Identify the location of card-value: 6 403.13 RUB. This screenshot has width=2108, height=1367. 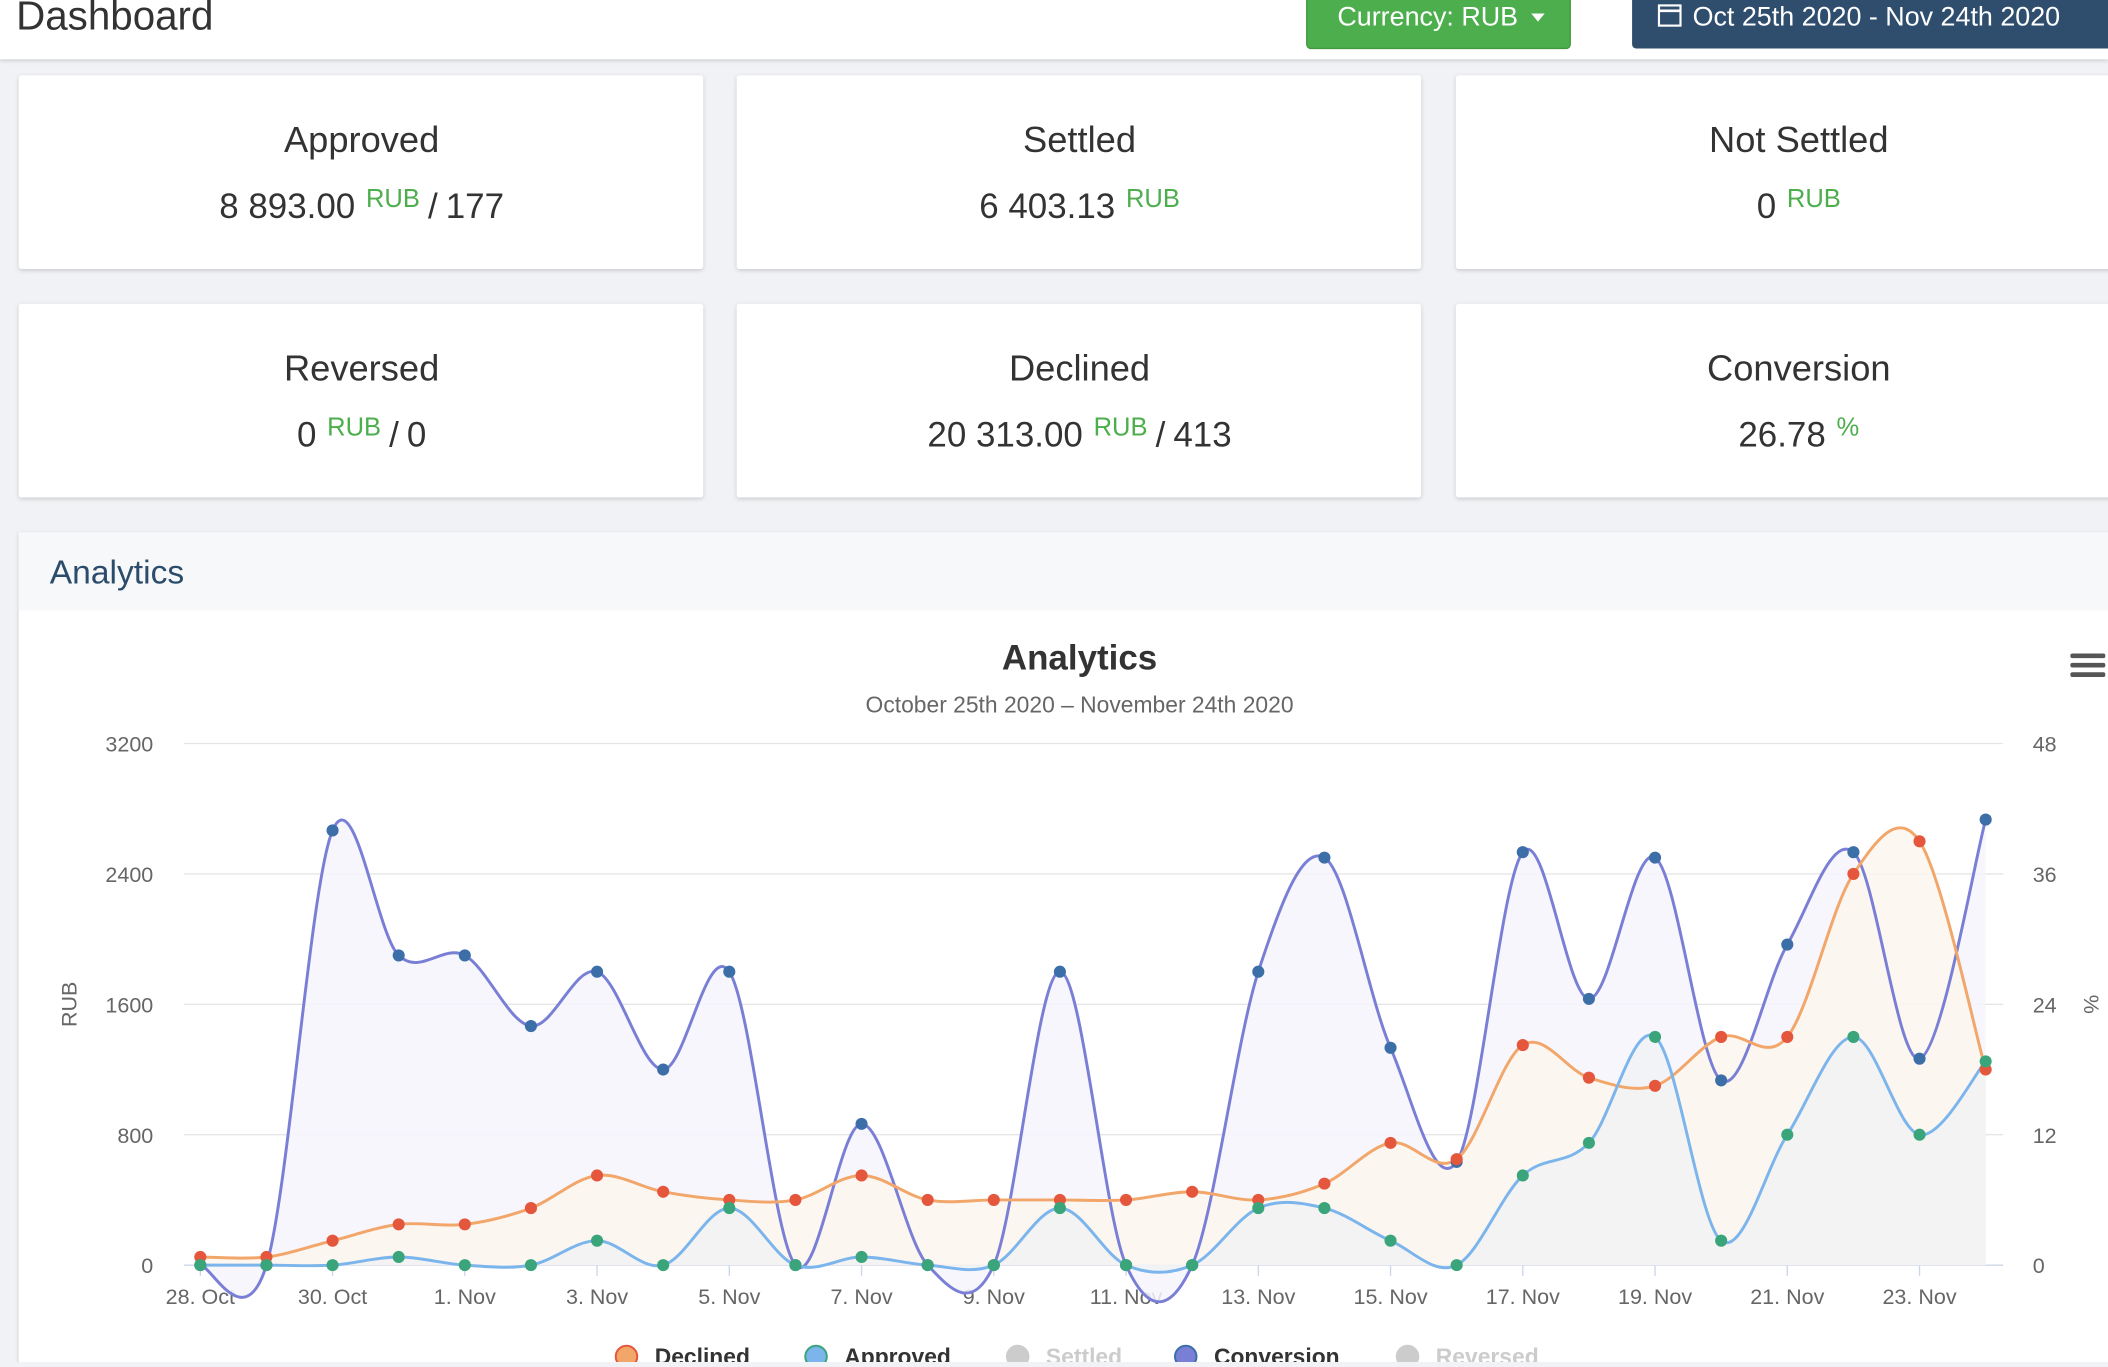
(1079, 205).